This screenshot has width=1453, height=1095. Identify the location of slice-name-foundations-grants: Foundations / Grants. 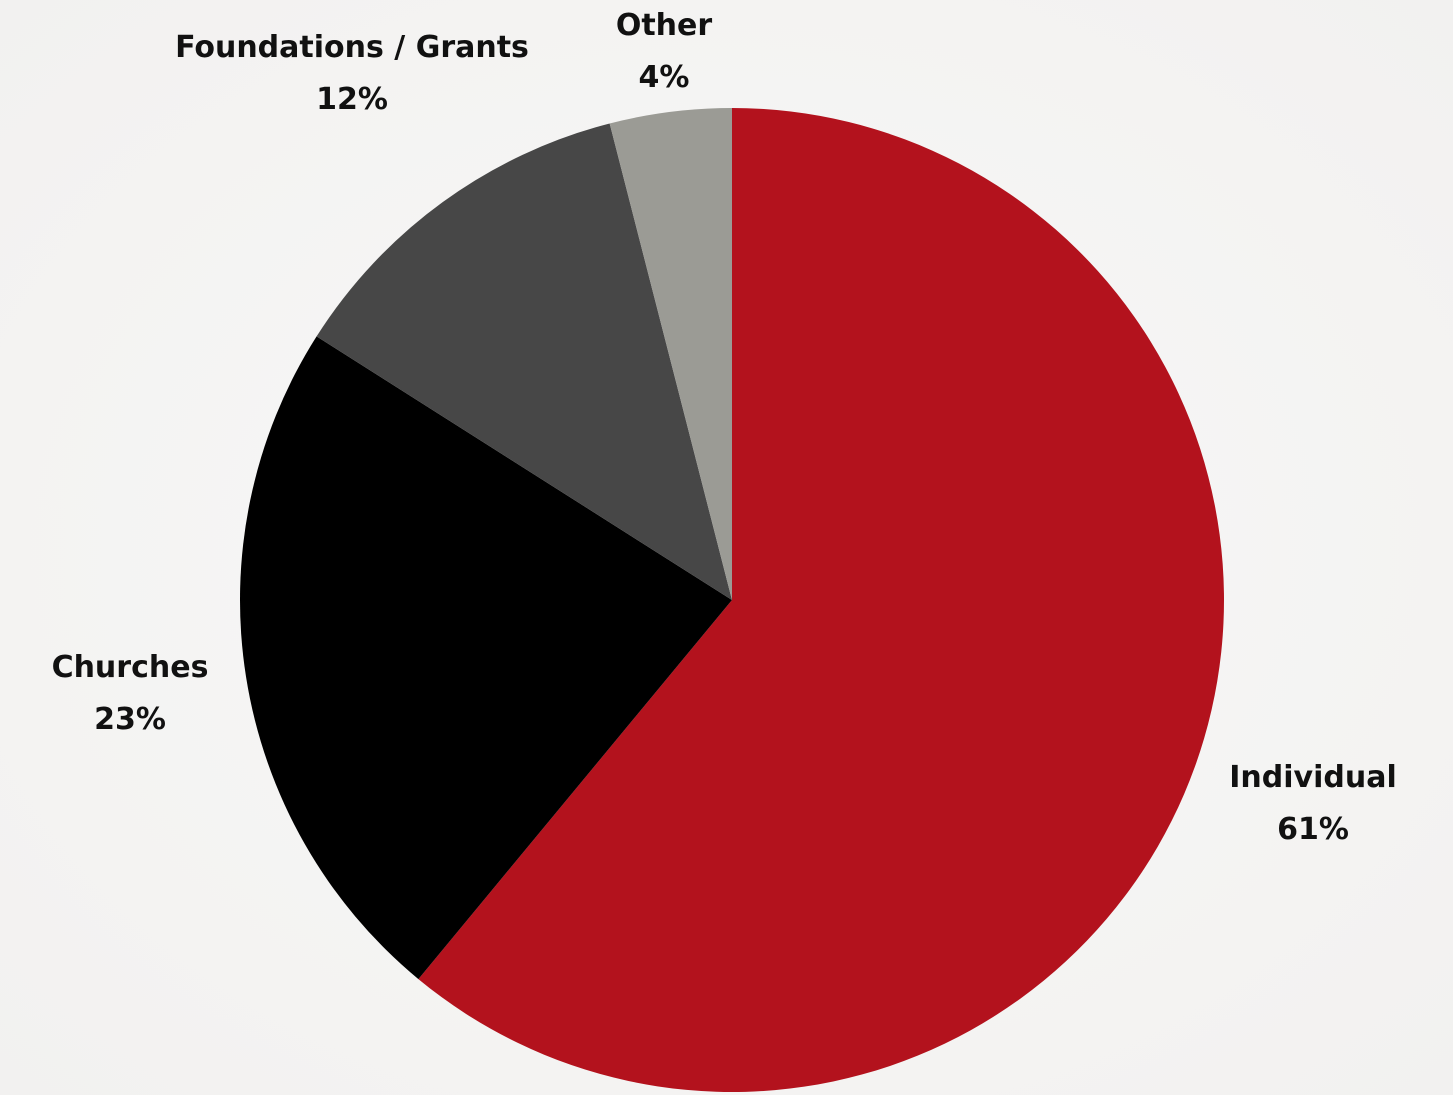
(352, 47).